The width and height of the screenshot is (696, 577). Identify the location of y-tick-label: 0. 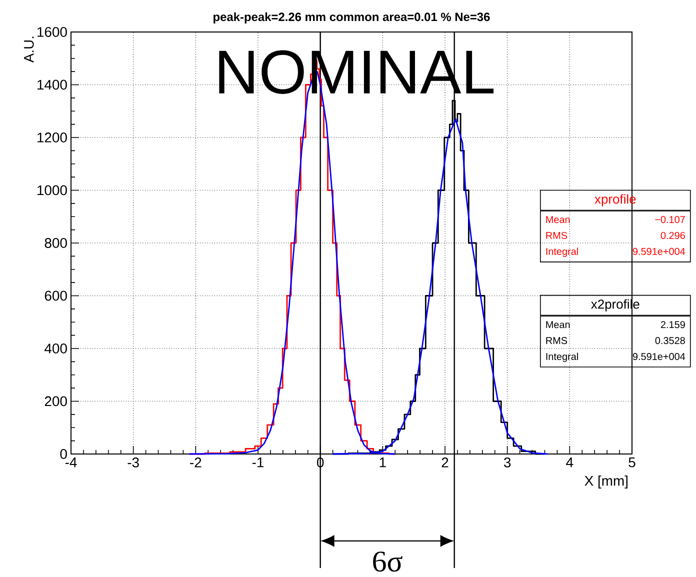
(63, 454).